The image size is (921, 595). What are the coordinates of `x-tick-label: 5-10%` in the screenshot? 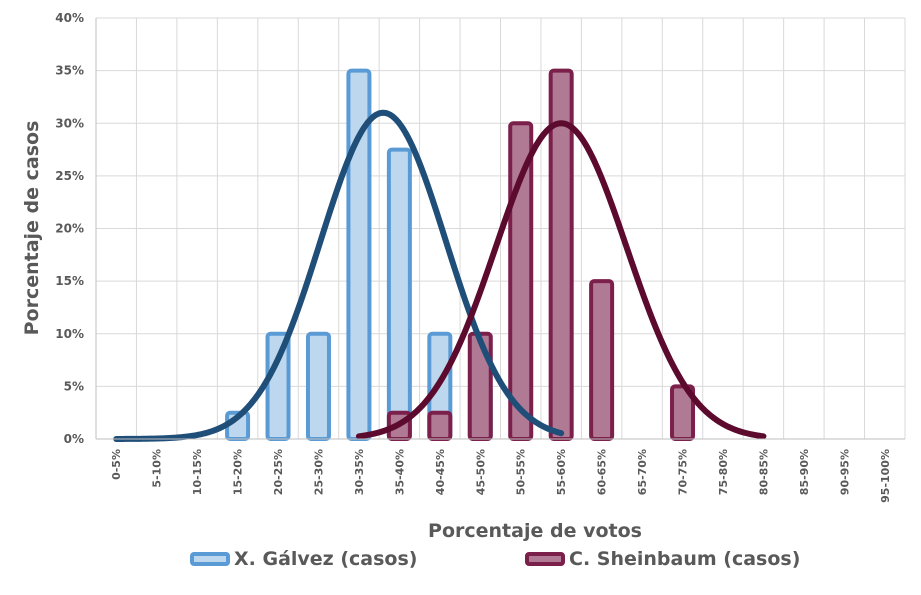 It's located at (157, 468).